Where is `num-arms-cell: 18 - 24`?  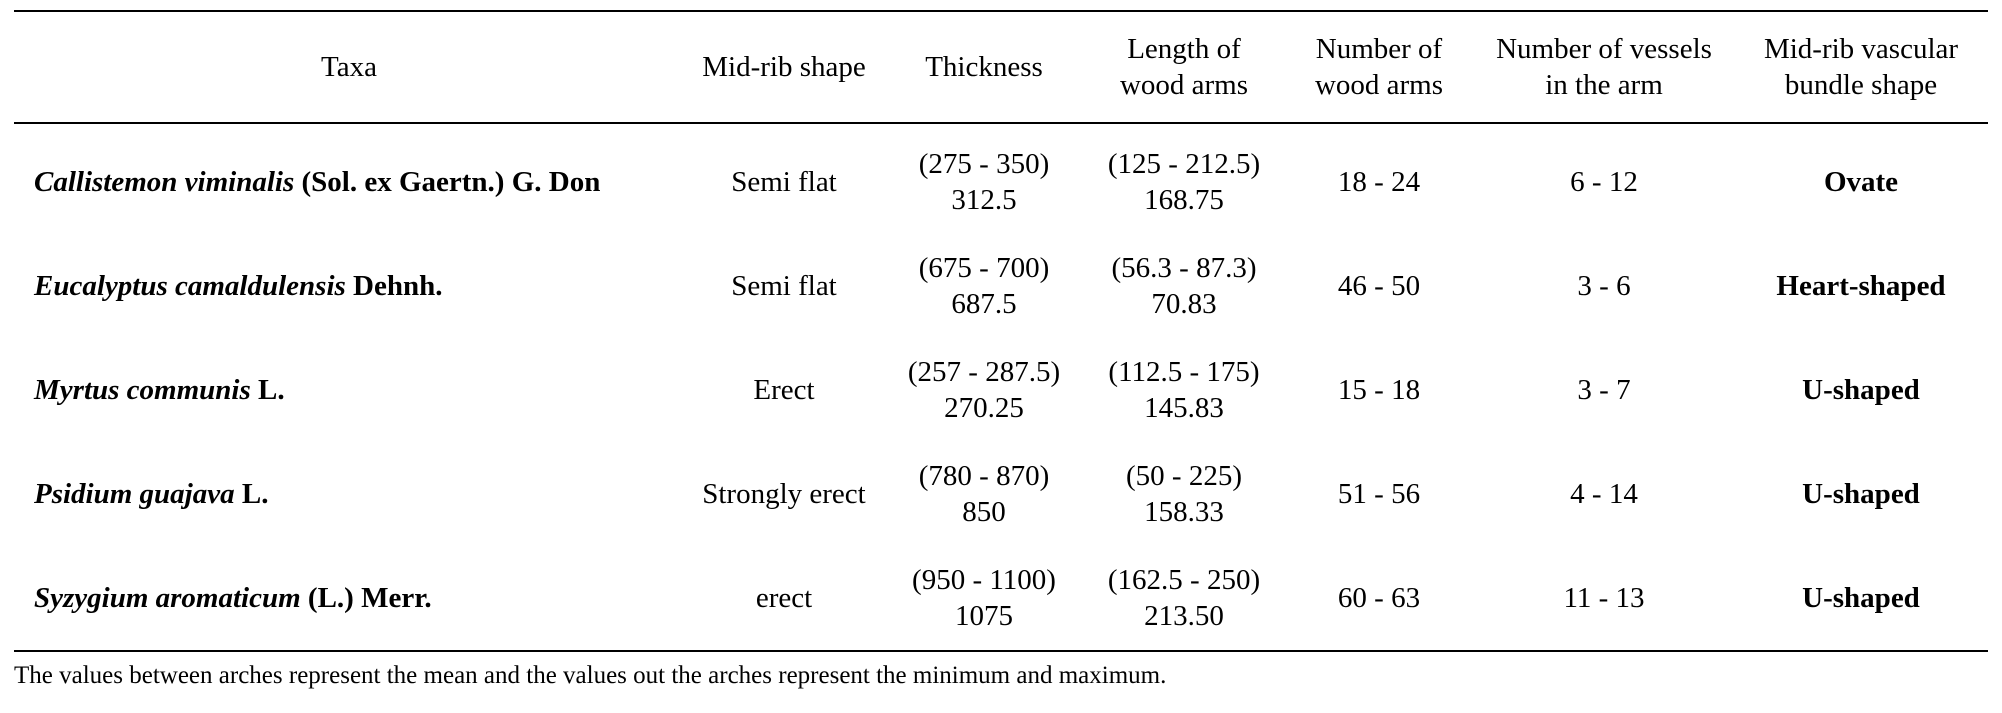
num-arms-cell: 18 - 24 is located at coordinates (1379, 182).